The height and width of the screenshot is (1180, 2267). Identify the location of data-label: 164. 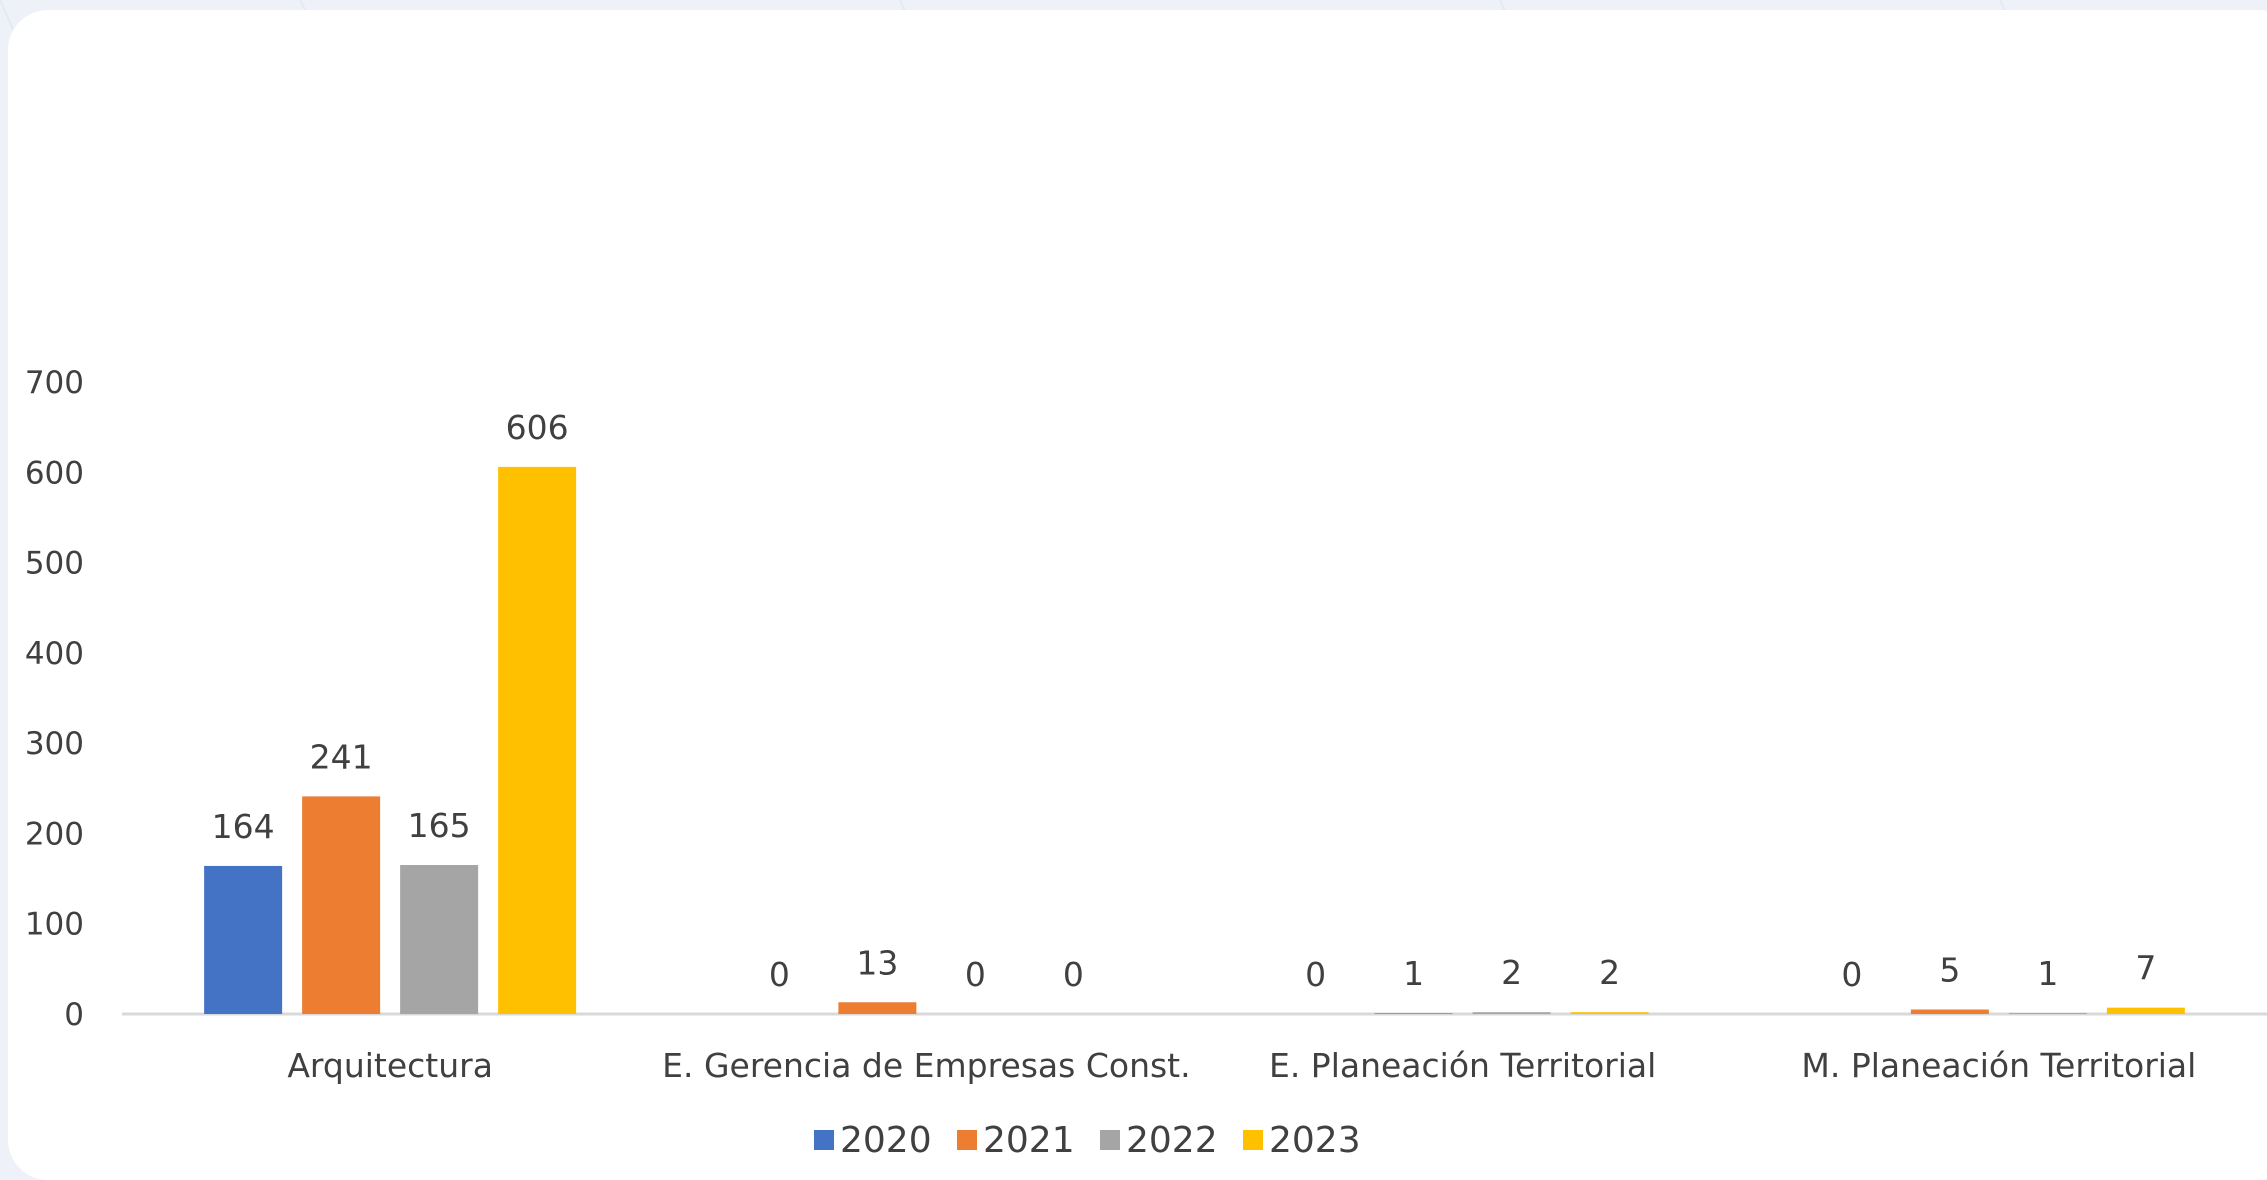
(243, 826).